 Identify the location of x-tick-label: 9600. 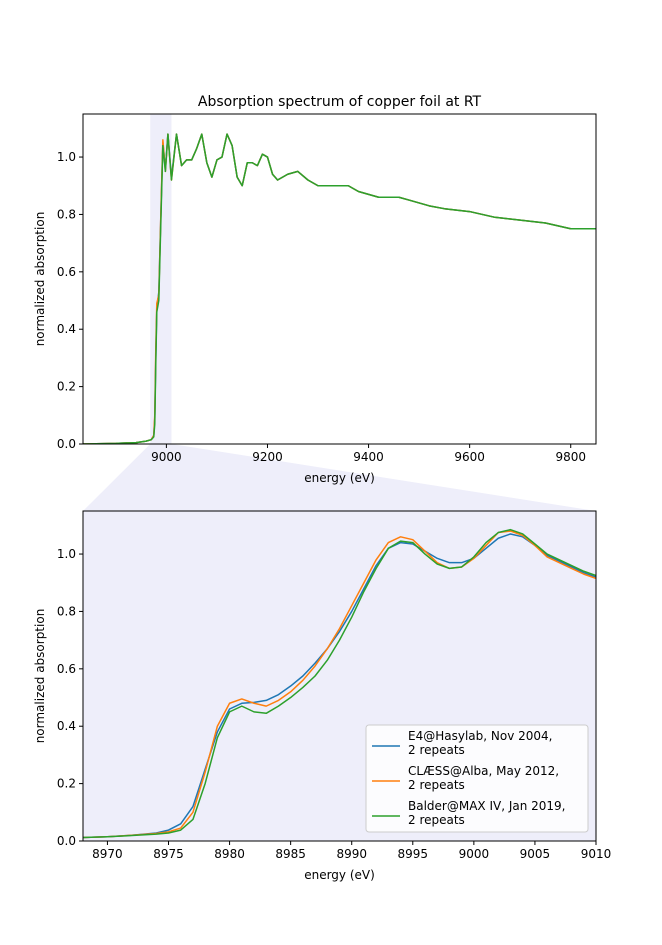
(469, 457).